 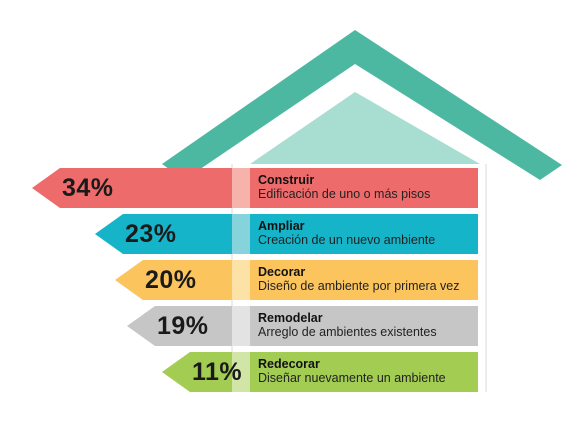 What do you see at coordinates (88, 188) in the screenshot?
I see `percent-label: 34%` at bounding box center [88, 188].